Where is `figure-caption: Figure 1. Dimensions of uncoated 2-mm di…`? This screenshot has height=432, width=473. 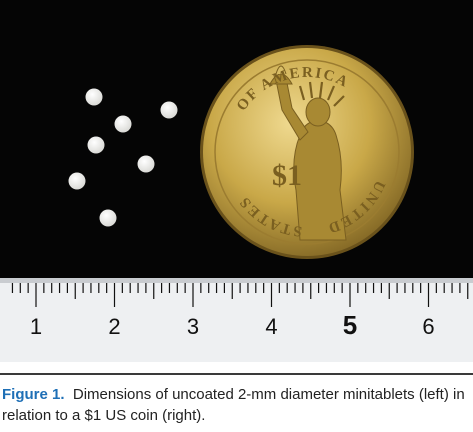 figure-caption: Figure 1. Dimensions of uncoated 2-mm di… is located at coordinates (236, 405).